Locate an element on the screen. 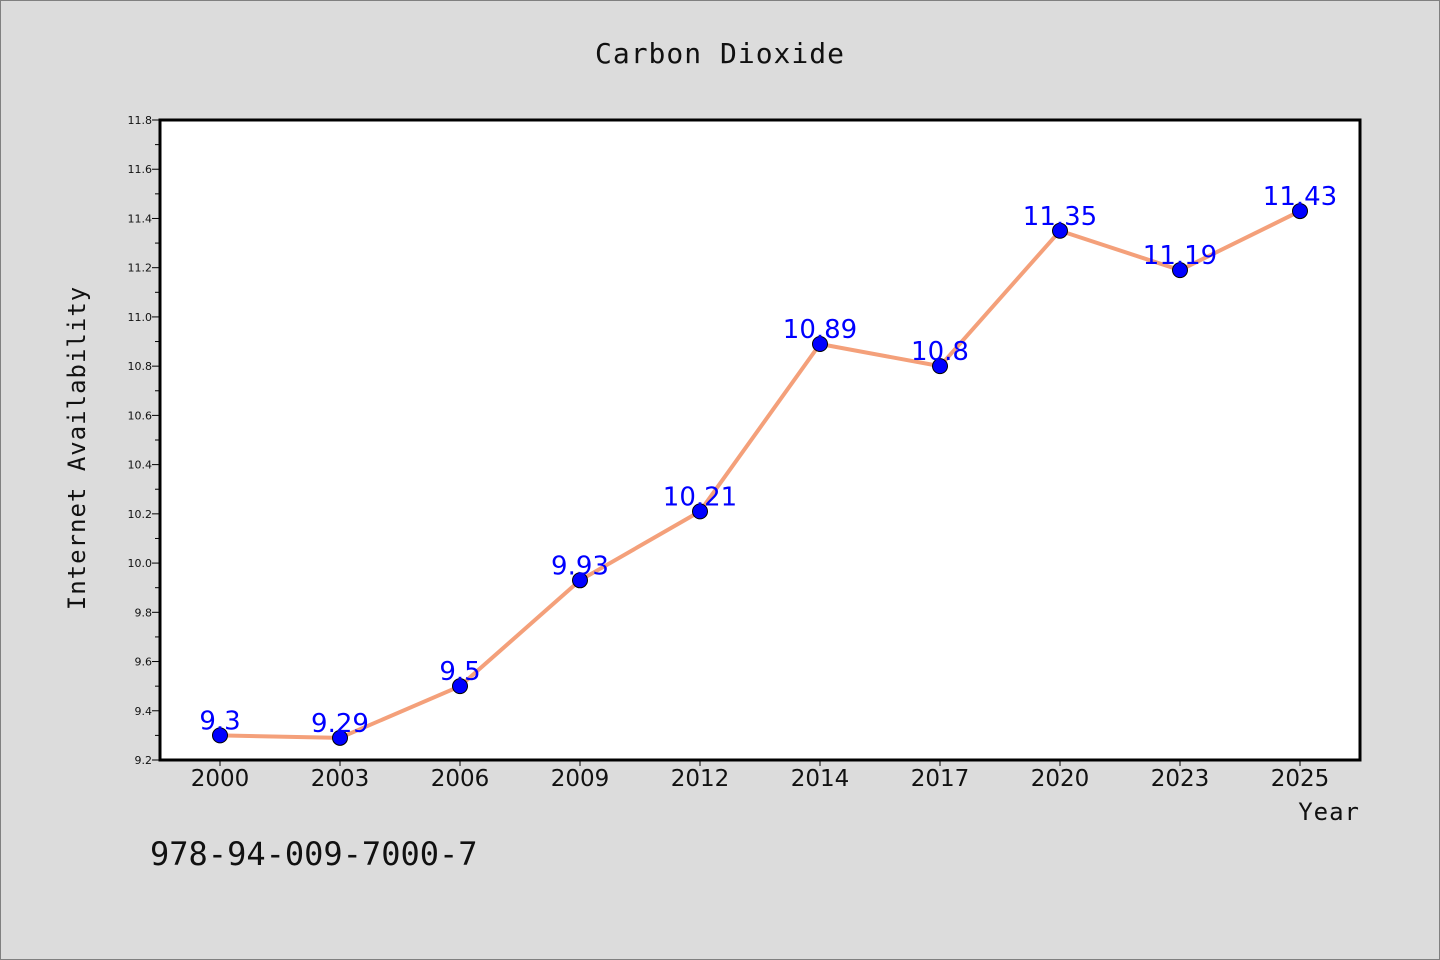  x-tick-label: 2009 is located at coordinates (580, 779).